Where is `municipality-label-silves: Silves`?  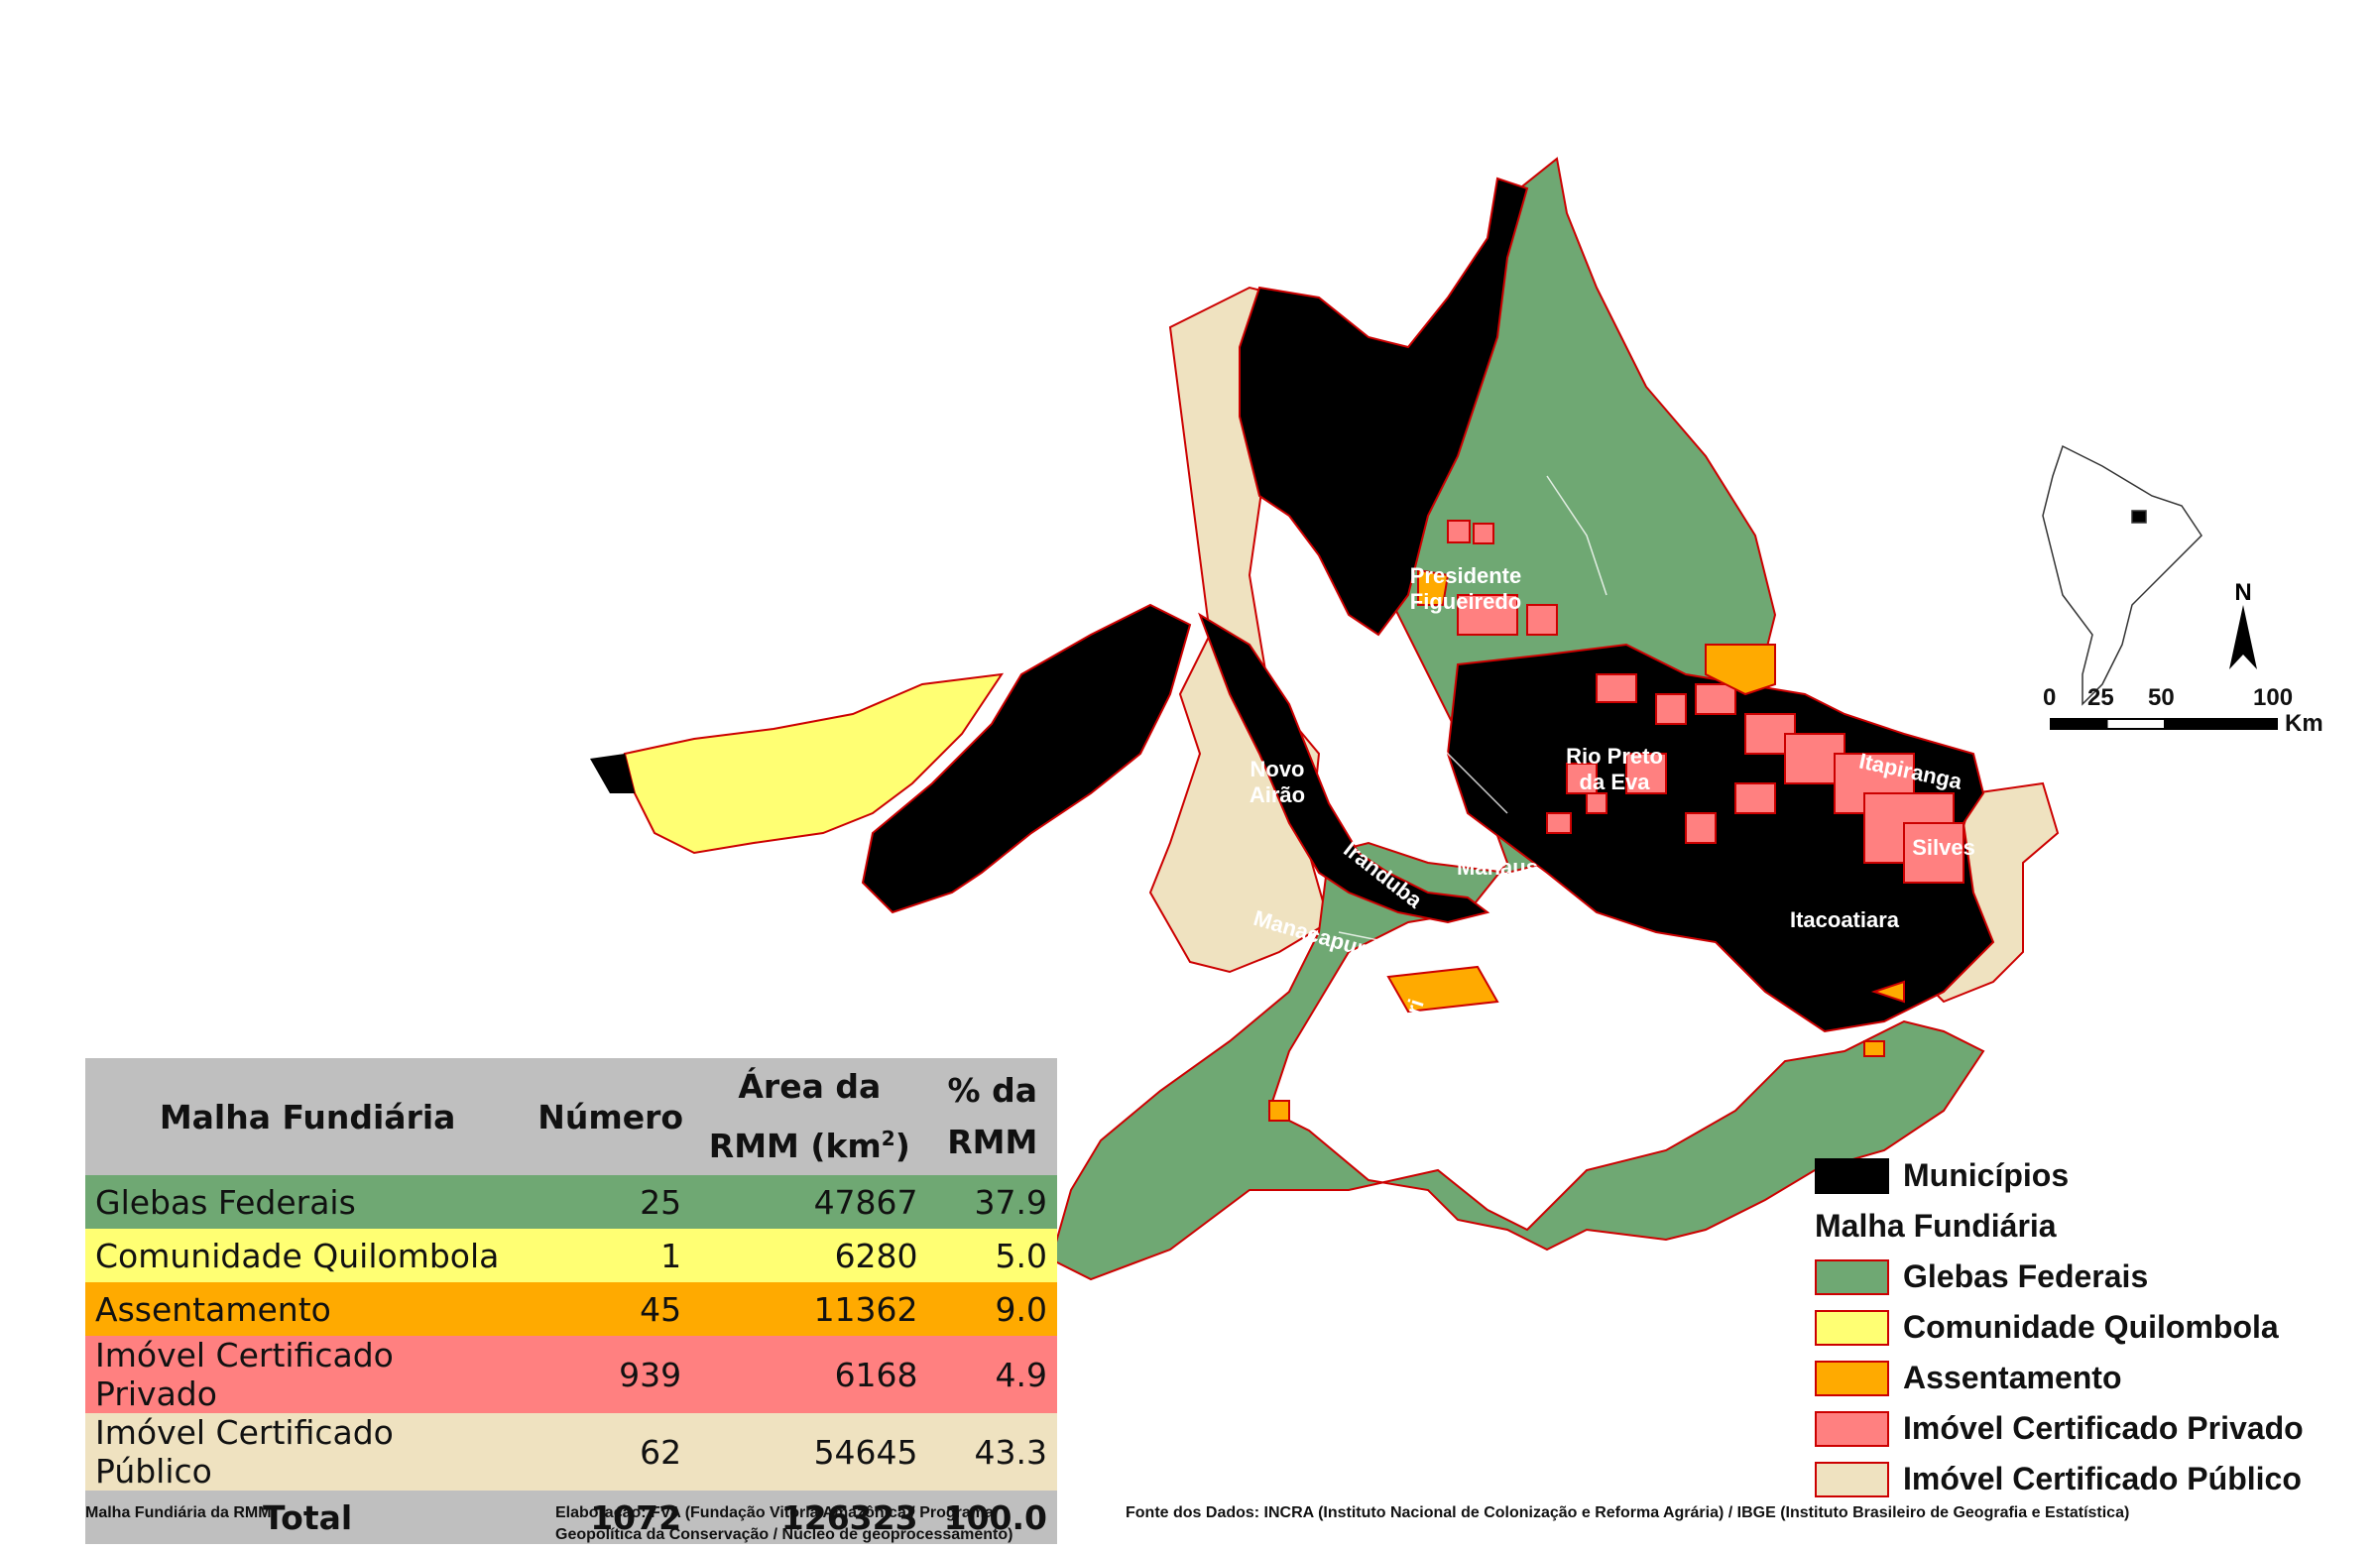 municipality-label-silves: Silves is located at coordinates (1943, 847).